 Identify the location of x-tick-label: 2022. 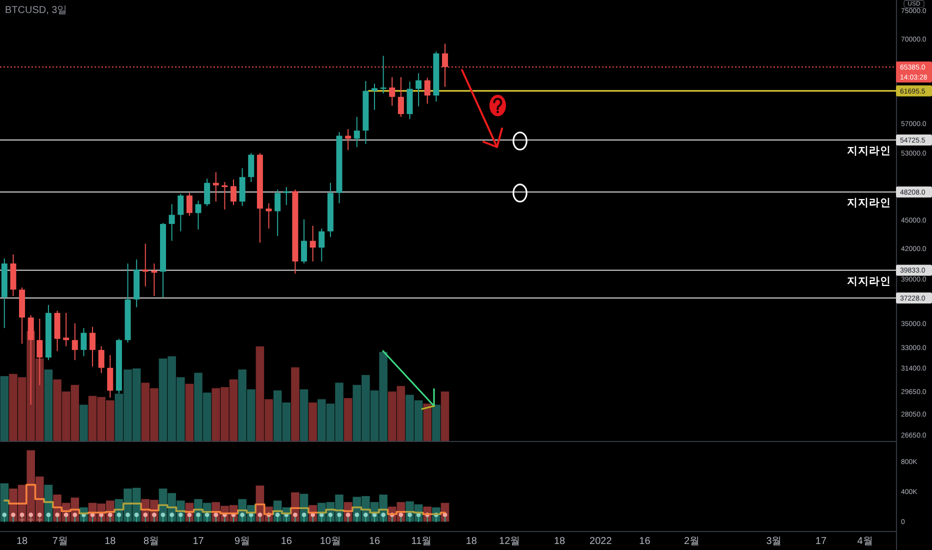
(601, 541).